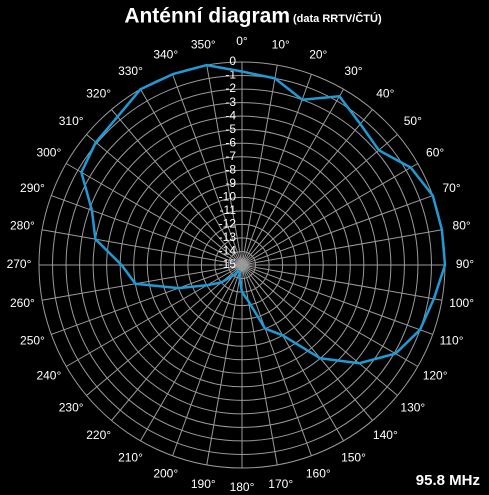  Describe the element at coordinates (353, 457) in the screenshot. I see `angle-label: 150°` at that location.